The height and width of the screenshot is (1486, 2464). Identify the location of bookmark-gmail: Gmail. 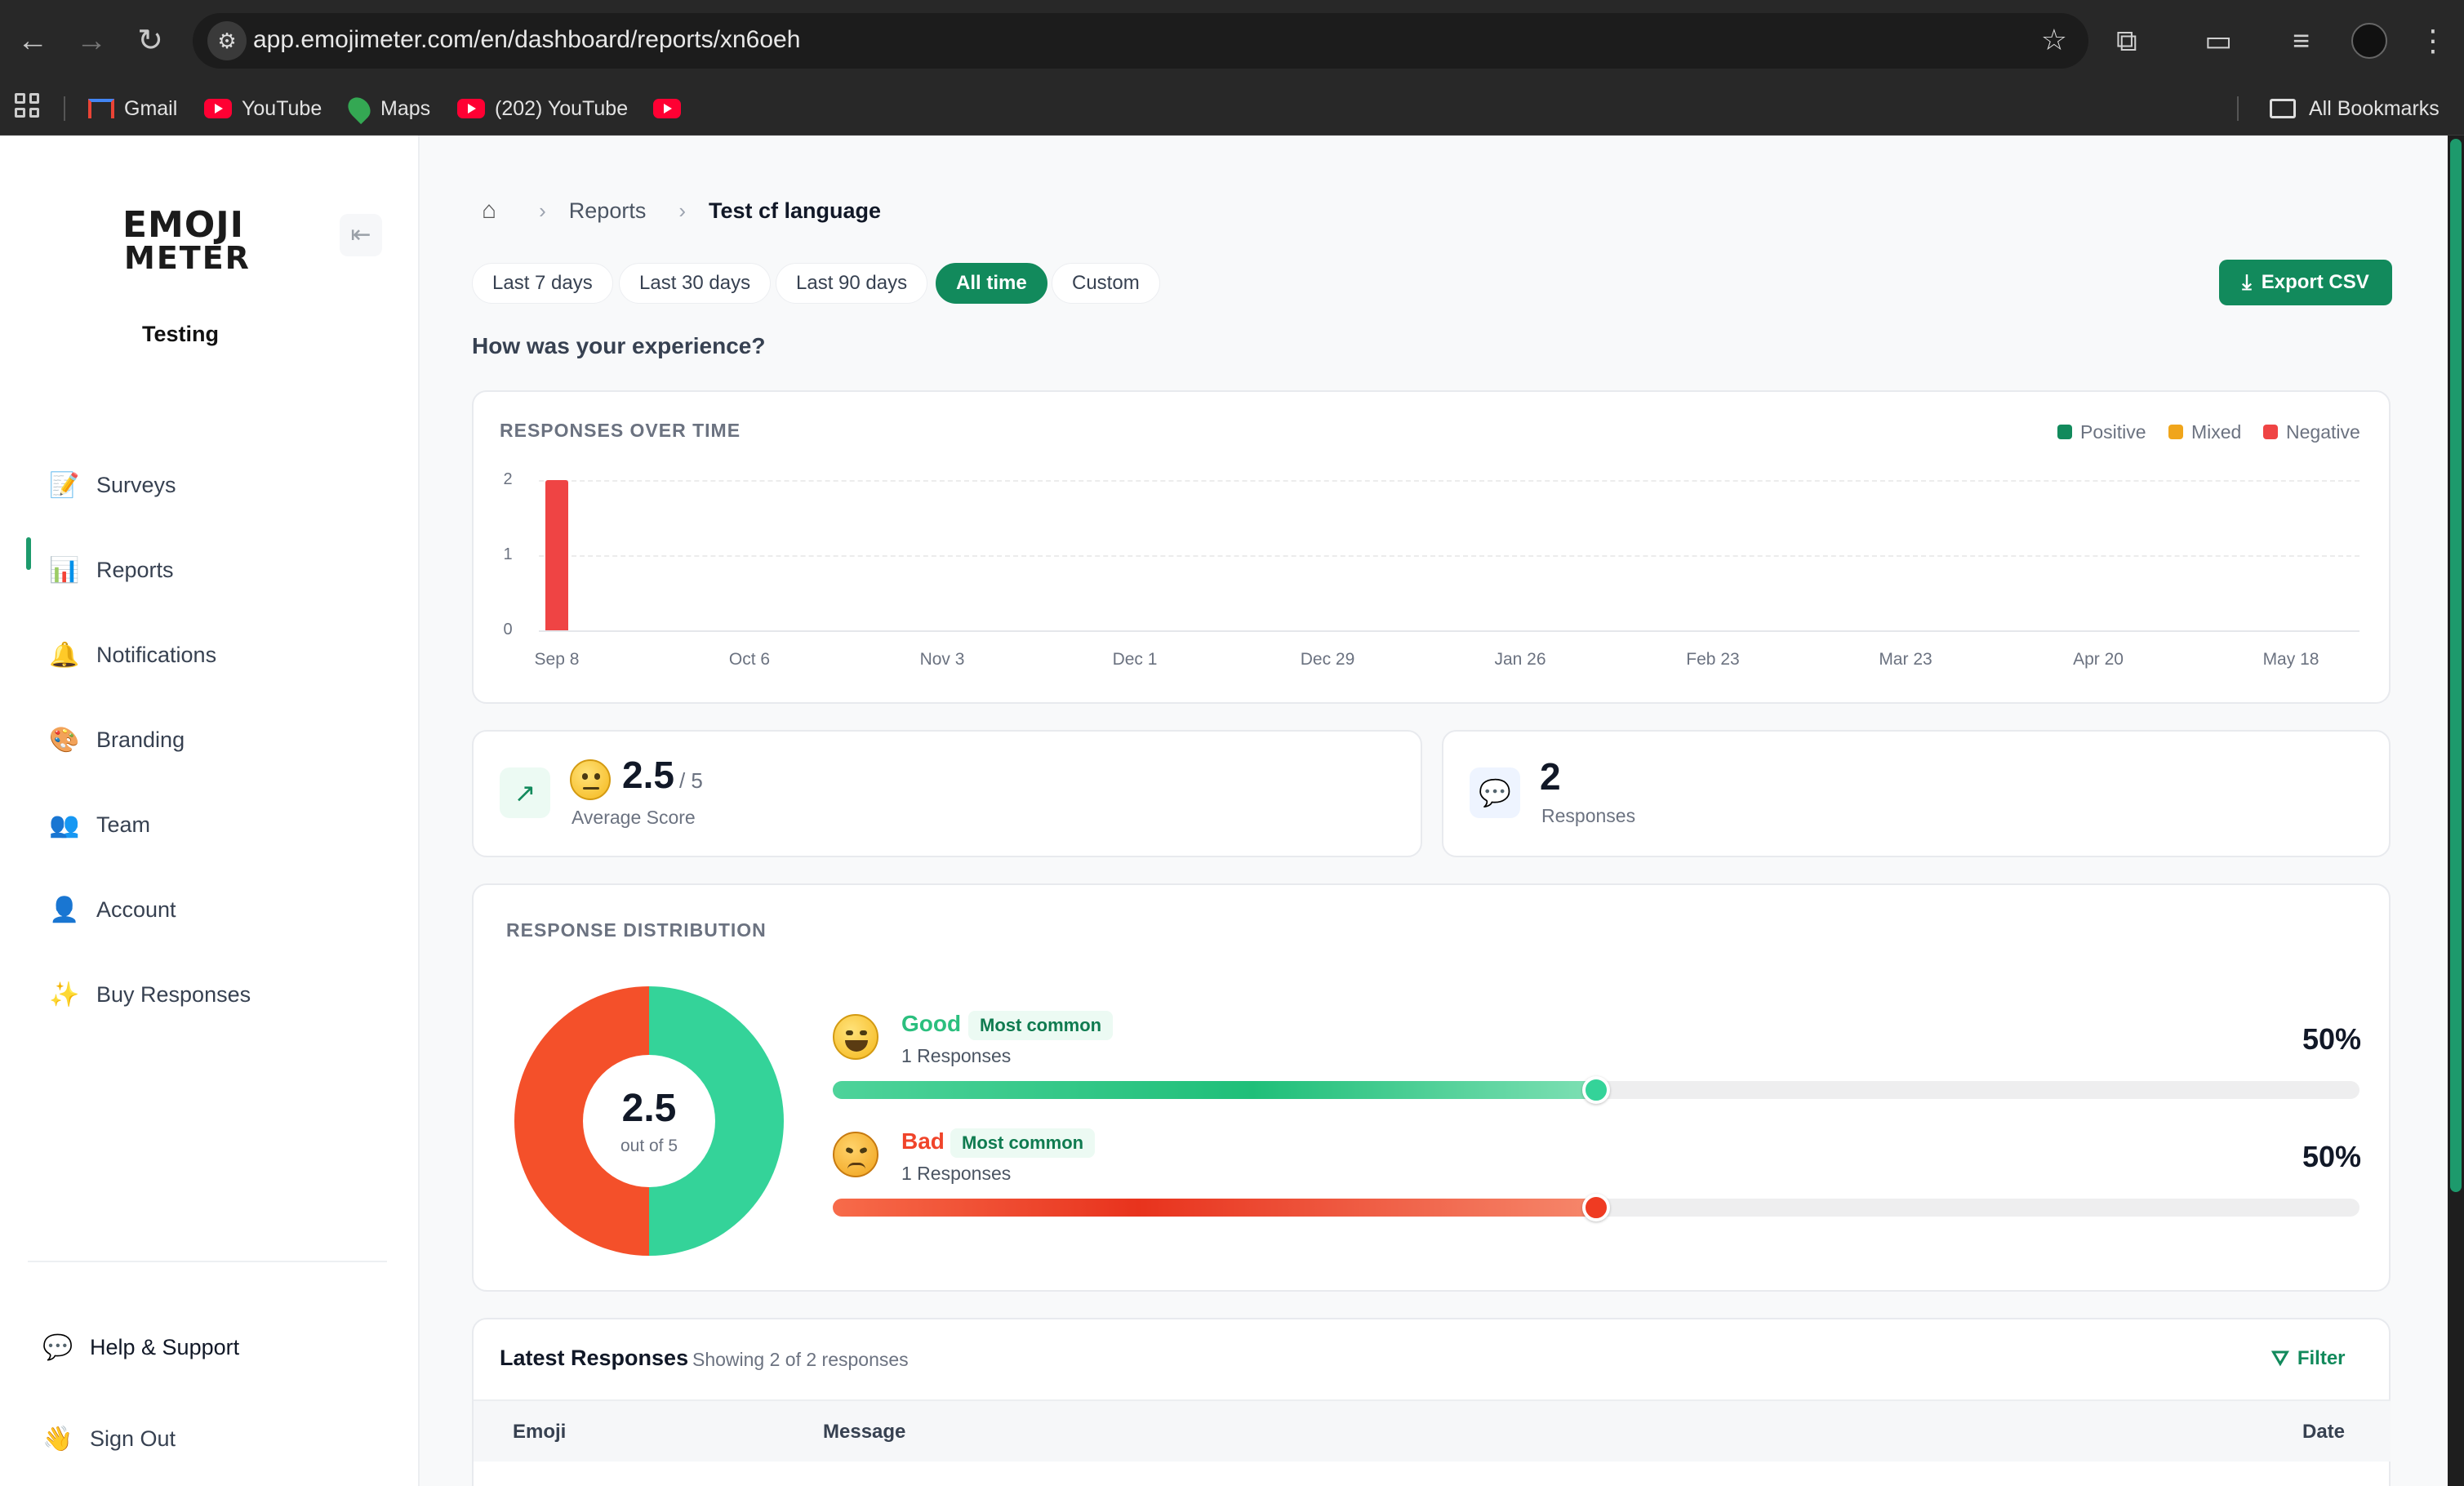
(133, 109).